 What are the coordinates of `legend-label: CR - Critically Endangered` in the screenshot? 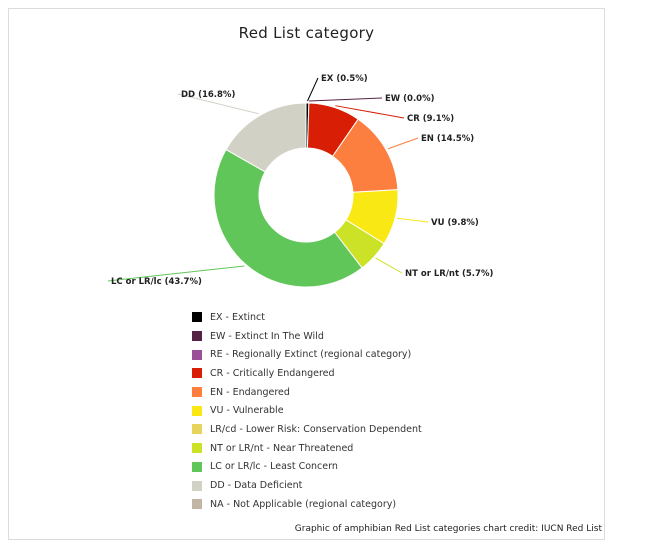 It's located at (272, 373).